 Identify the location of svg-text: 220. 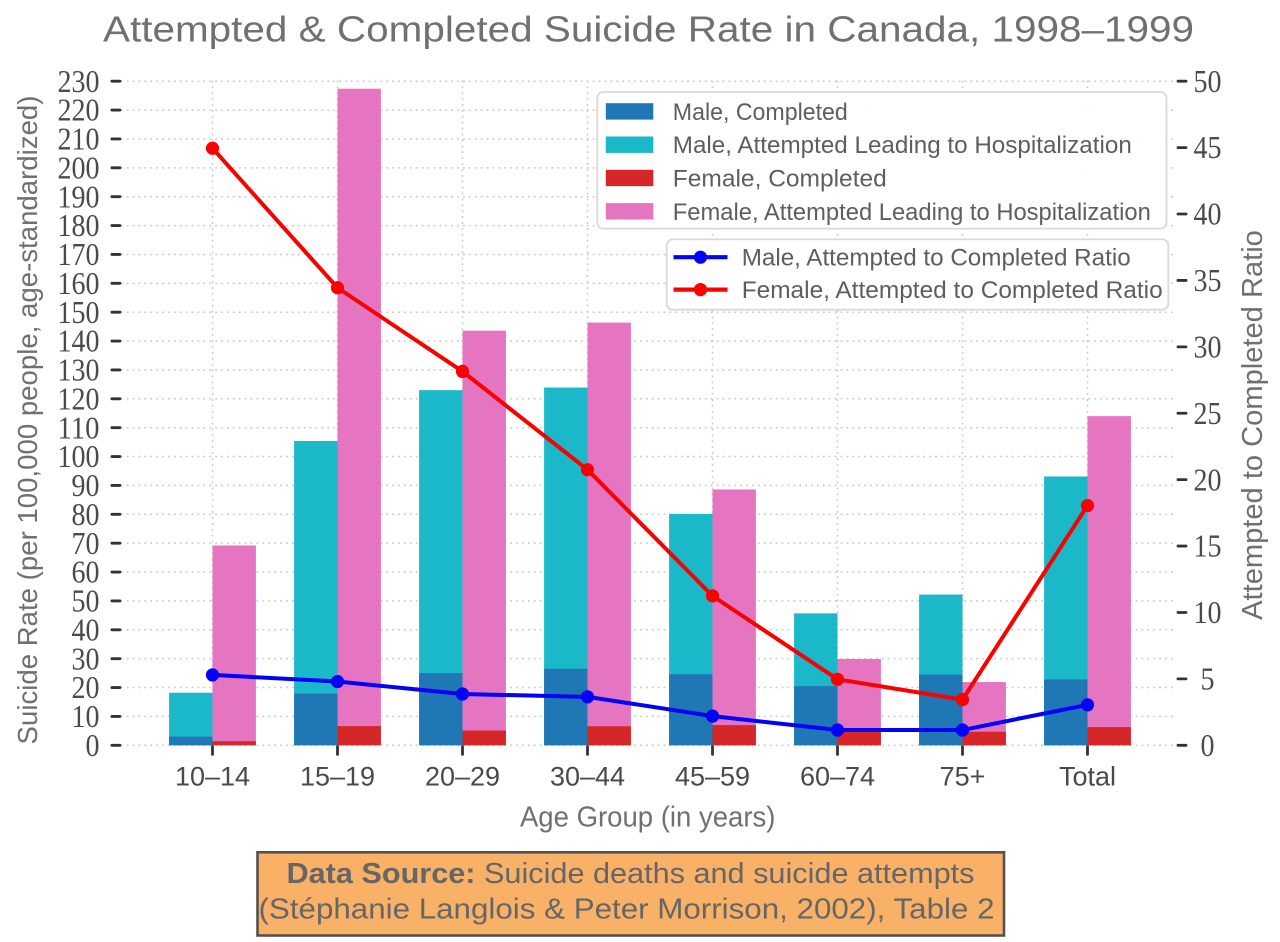
(79, 110).